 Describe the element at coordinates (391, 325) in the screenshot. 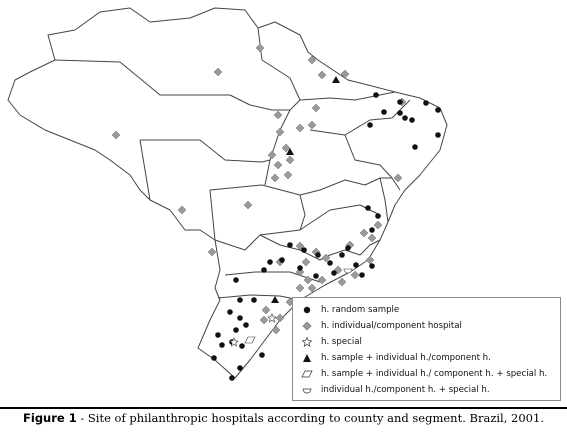

I see `legend-label: h. individual/component hospital` at that location.